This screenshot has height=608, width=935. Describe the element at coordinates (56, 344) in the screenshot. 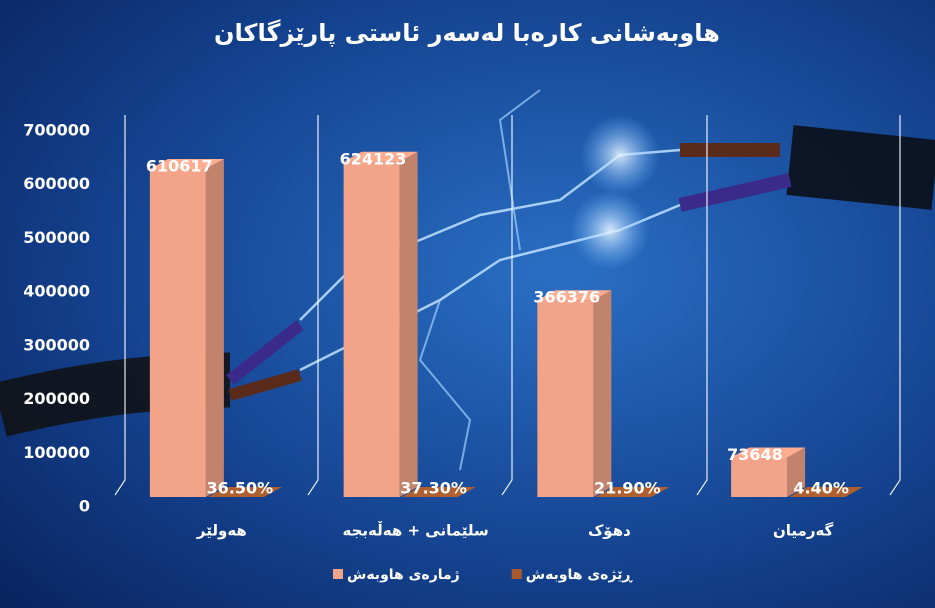

I see `y-tick-label: 300000` at that location.